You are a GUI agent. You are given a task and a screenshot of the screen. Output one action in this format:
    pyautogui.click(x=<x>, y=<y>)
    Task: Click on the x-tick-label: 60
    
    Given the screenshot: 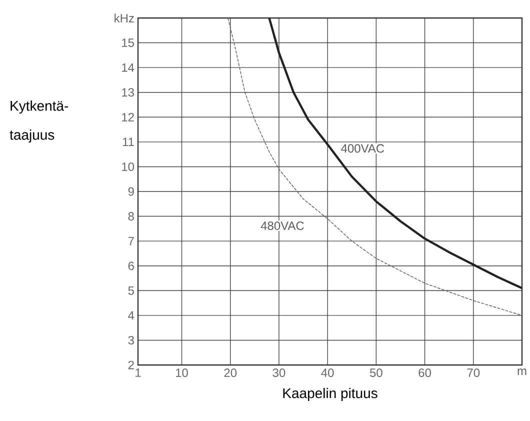 What is the action you would take?
    pyautogui.click(x=424, y=373)
    